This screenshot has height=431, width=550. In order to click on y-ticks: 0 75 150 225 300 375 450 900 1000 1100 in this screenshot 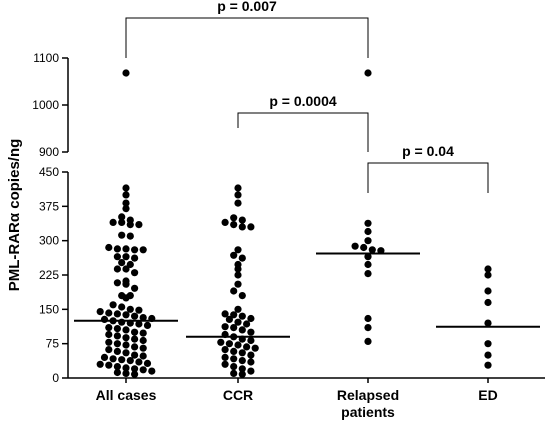, I will do `click(50, 218)`.